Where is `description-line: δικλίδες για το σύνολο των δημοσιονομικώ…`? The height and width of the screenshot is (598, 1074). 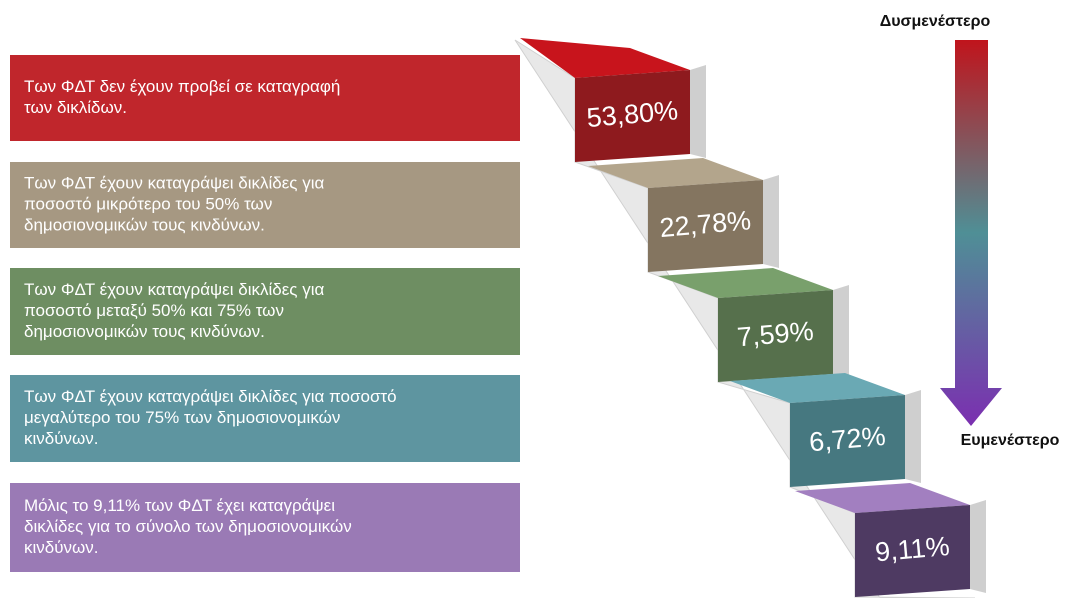
description-line: δικλίδες για το σύνολο των δημοσιονομικώ… is located at coordinates (188, 526).